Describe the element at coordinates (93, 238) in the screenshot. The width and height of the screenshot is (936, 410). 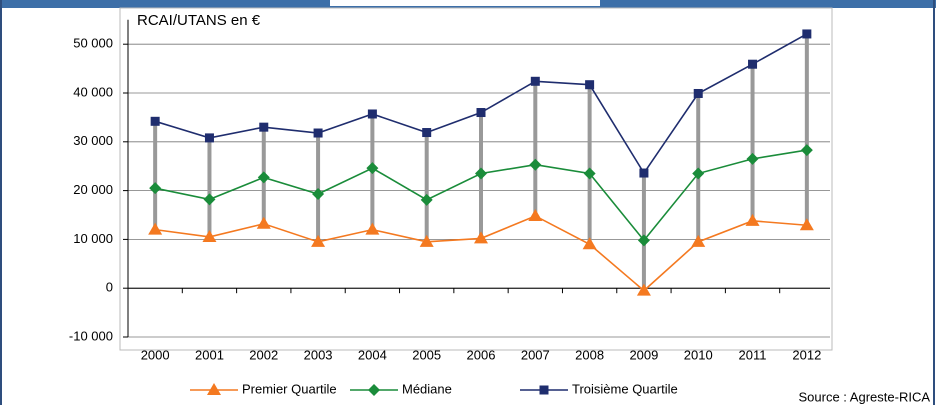
I see `y-tick-label: 10 000` at that location.